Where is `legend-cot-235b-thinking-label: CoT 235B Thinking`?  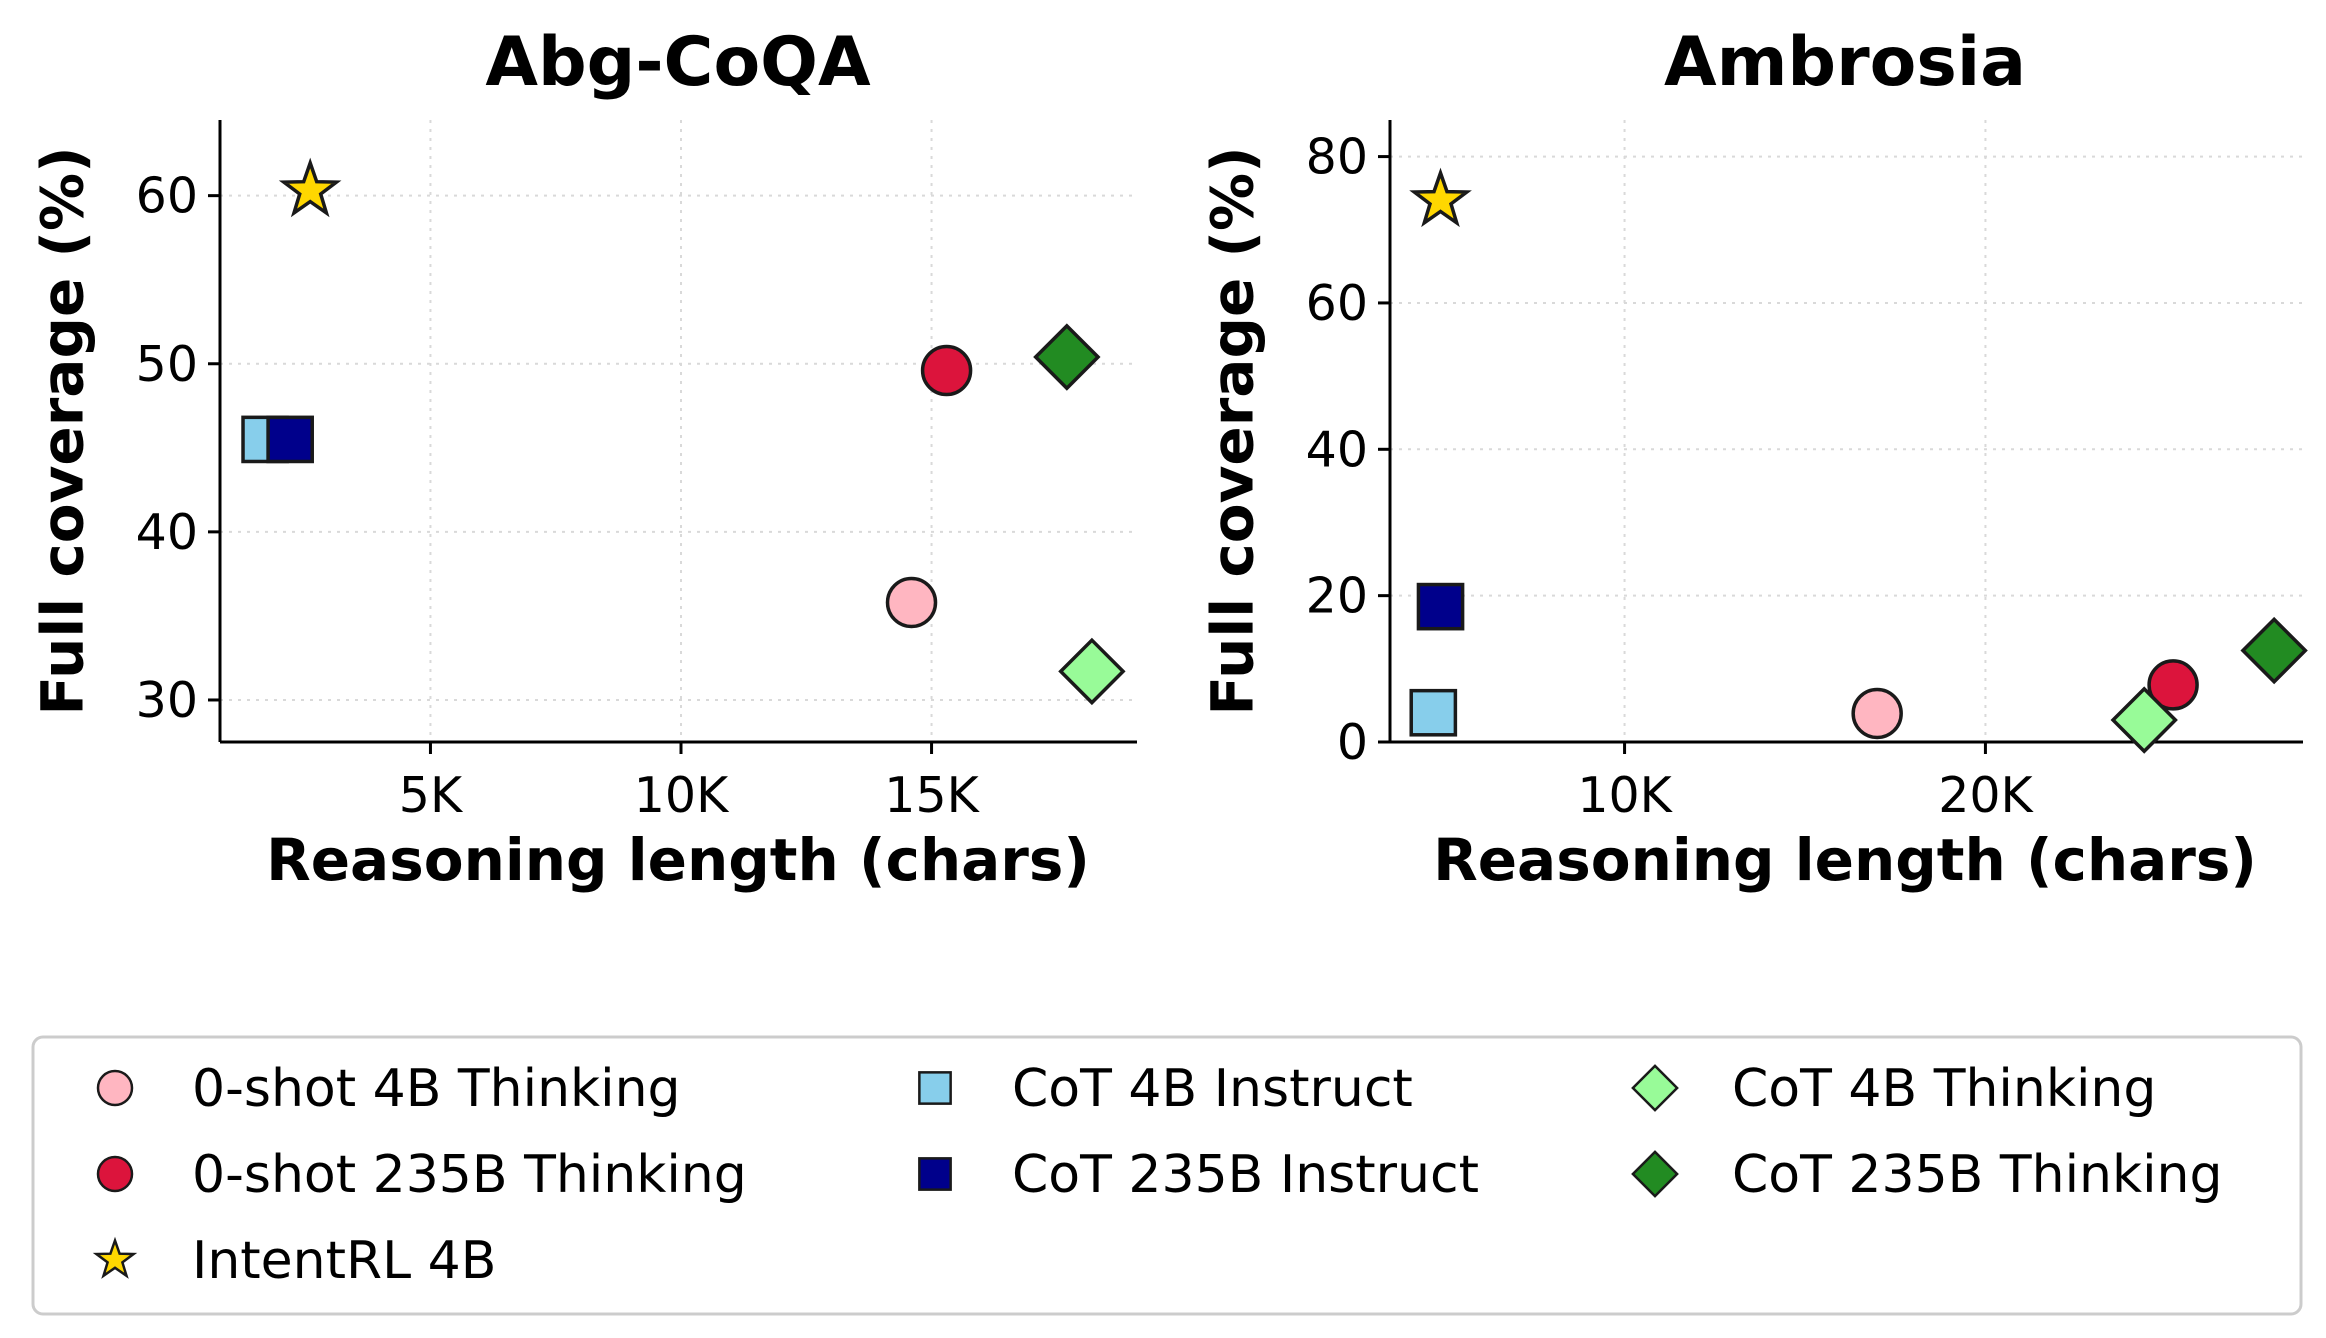 legend-cot-235b-thinking-label: CoT 235B Thinking is located at coordinates (1977, 1175).